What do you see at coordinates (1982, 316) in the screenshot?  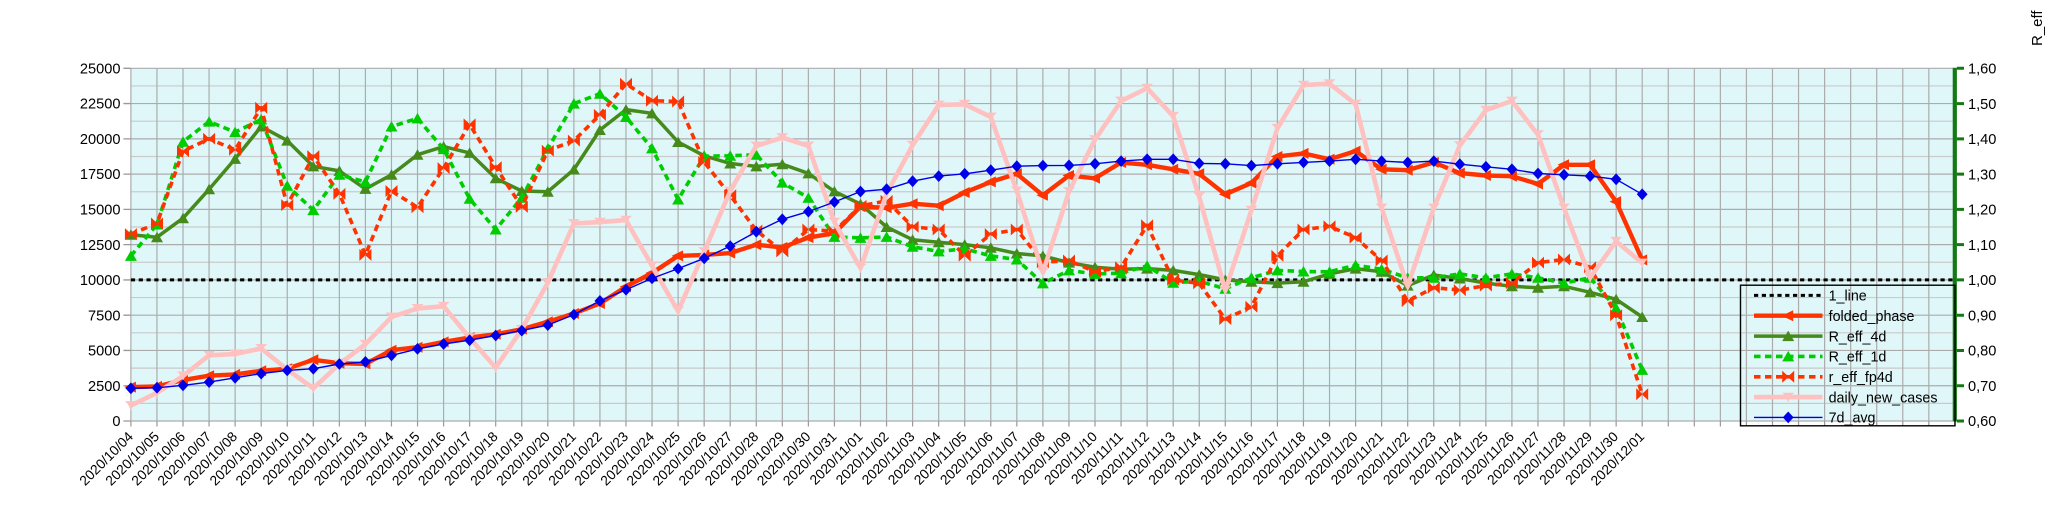 I see `svg-text: 0,90` at bounding box center [1982, 316].